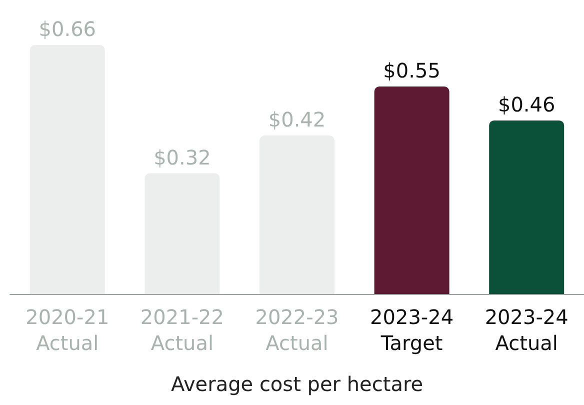 Image resolution: width=584 pixels, height=405 pixels. I want to click on data-label: $0.42, so click(297, 120).